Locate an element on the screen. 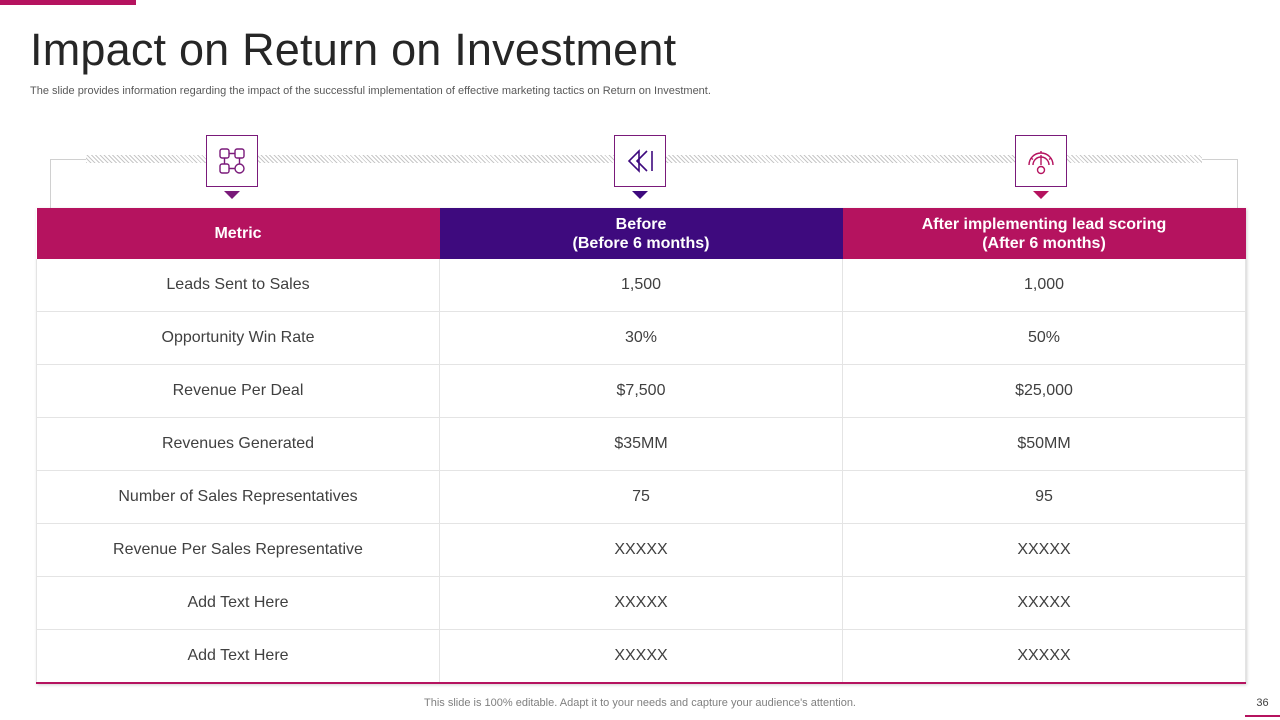 This screenshot has height=720, width=1280. header-before: Before (Before 6 months) is located at coordinates (641, 233).